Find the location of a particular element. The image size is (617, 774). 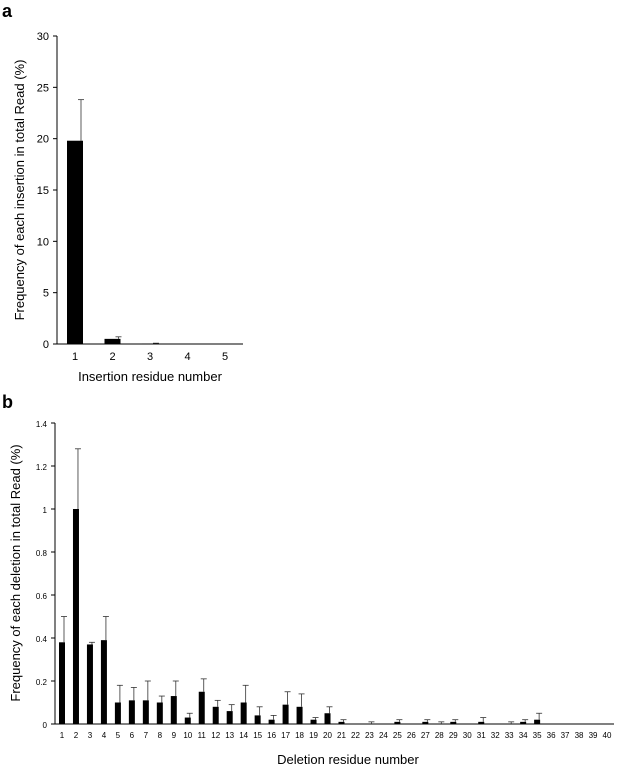

a-y-tick-label: 30 is located at coordinates (43, 37).